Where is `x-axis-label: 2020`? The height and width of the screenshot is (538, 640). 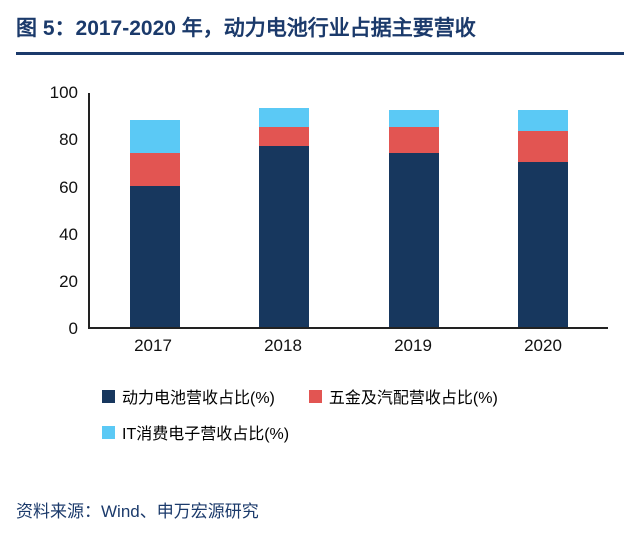
x-axis-label: 2020 is located at coordinates (543, 346).